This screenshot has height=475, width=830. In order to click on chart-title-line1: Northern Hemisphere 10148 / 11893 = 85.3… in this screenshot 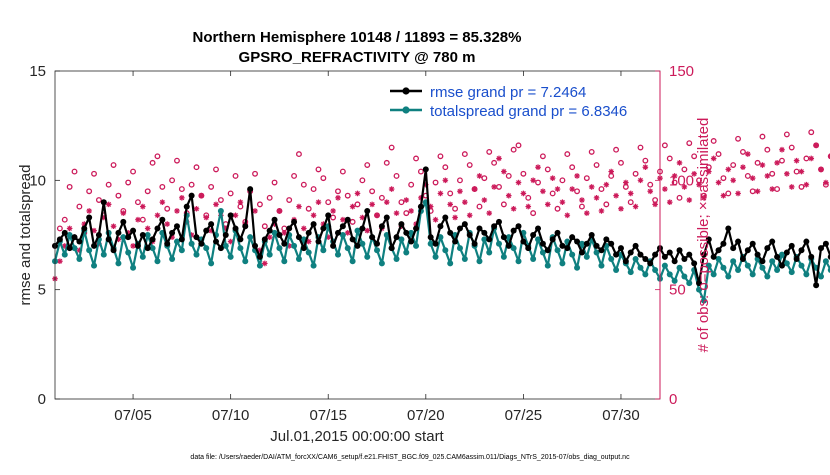, I will do `click(357, 37)`.